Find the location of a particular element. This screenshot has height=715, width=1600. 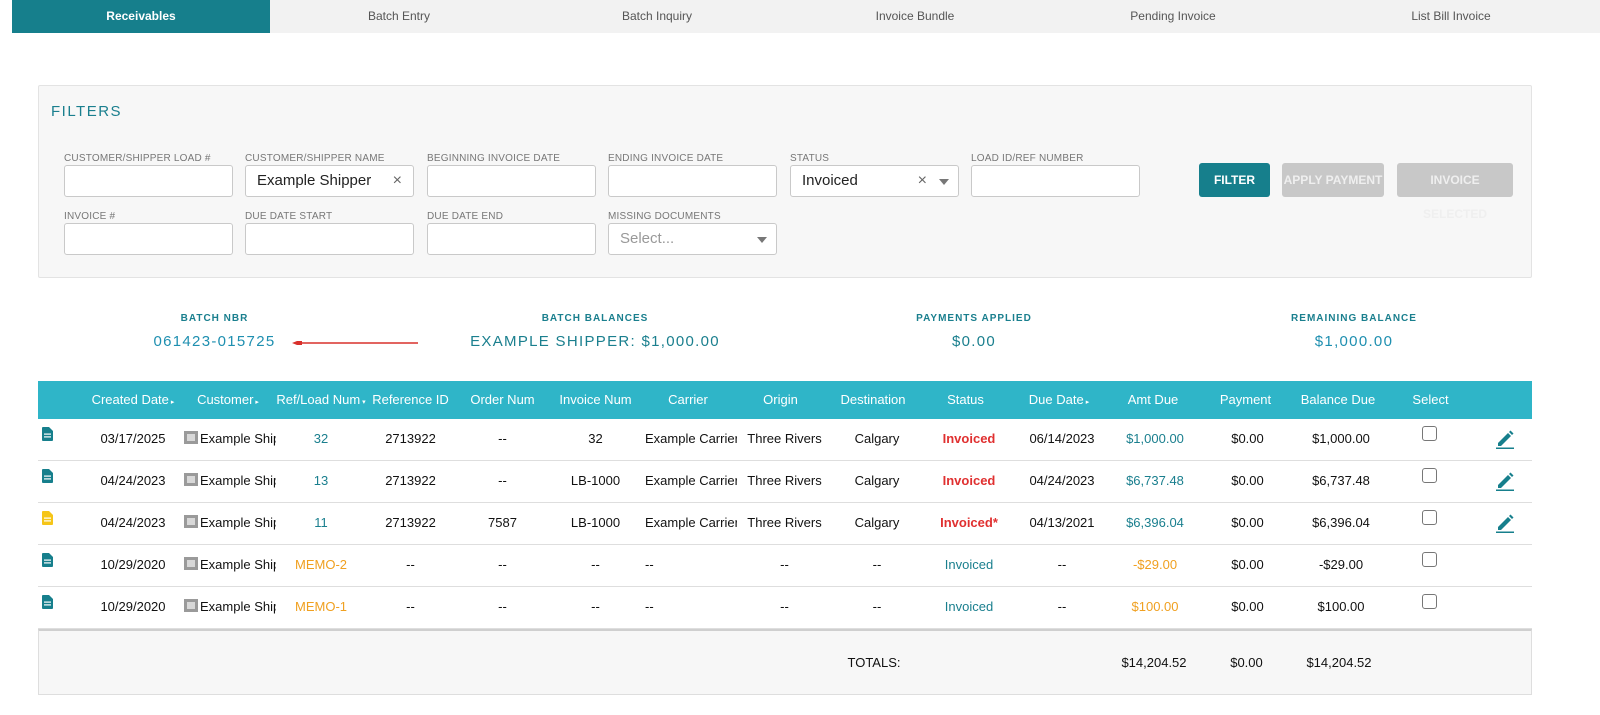

due-date: 06/14/2023 is located at coordinates (1062, 438).